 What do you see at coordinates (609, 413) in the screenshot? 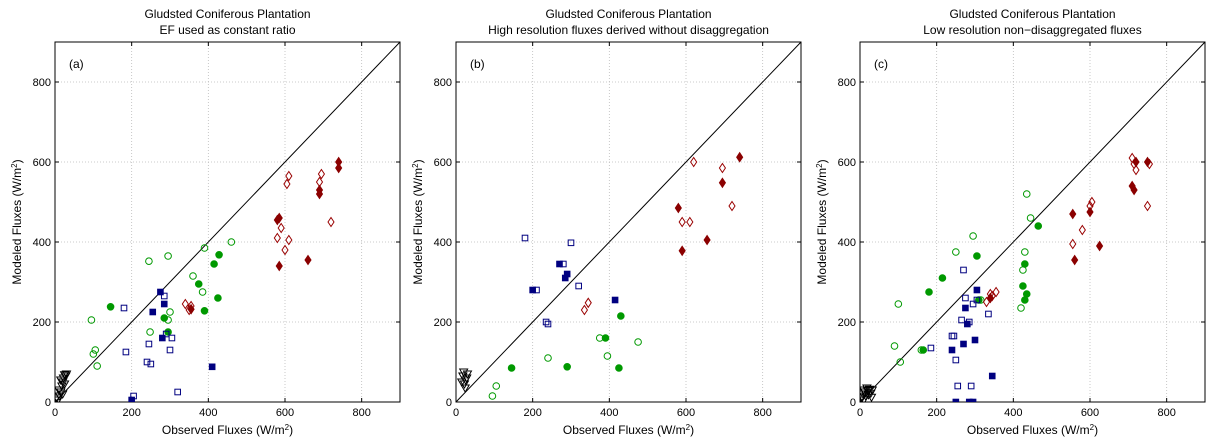
I see `x-tick-label: 400` at bounding box center [609, 413].